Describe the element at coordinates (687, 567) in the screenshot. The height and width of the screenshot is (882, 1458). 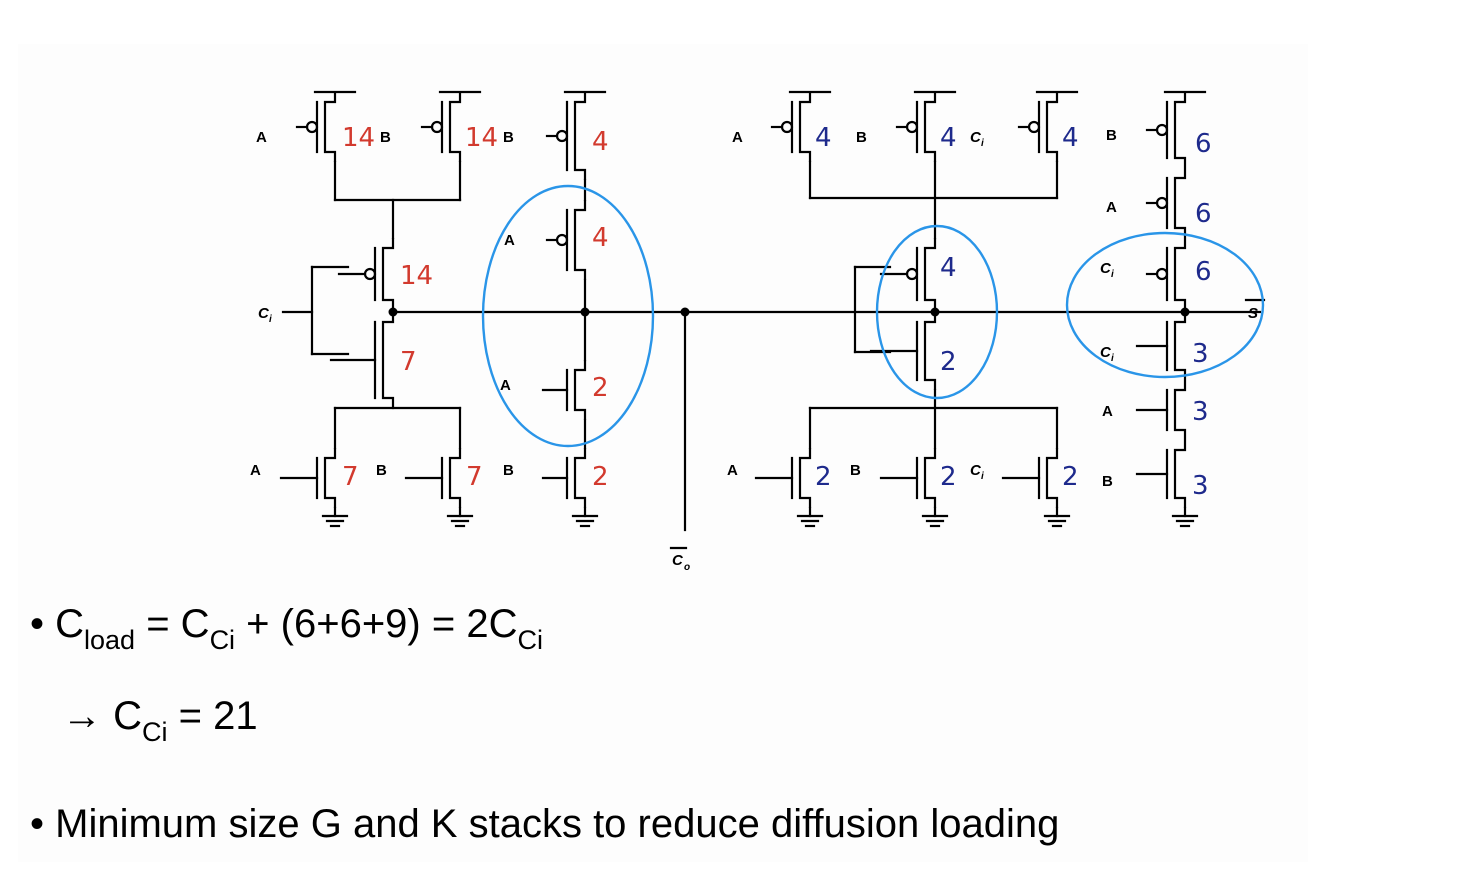
I see `output-label-sub: o` at that location.